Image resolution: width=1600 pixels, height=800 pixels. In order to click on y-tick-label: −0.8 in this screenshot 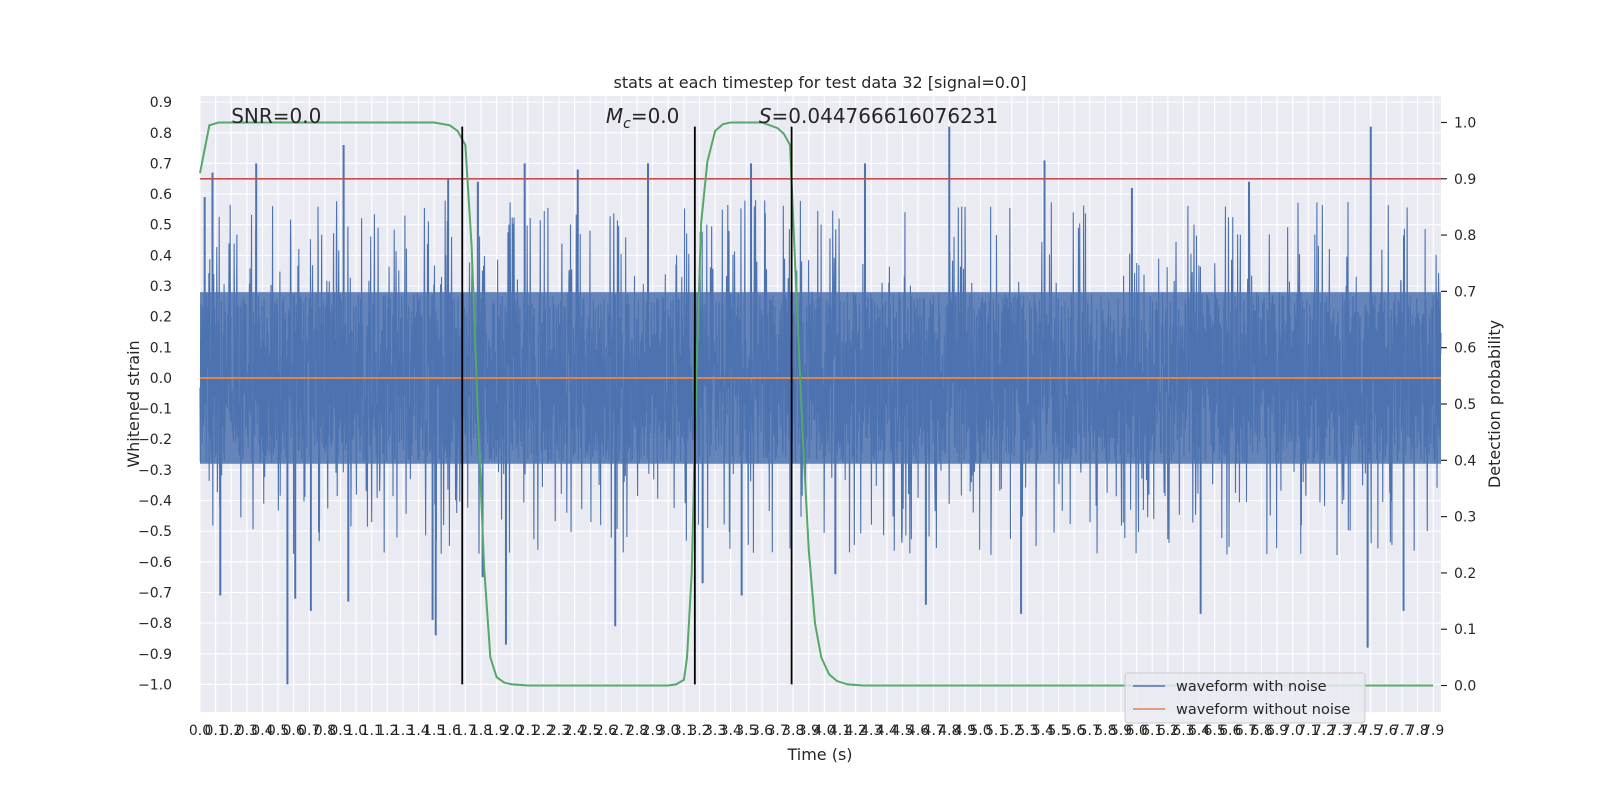, I will do `click(155, 624)`.